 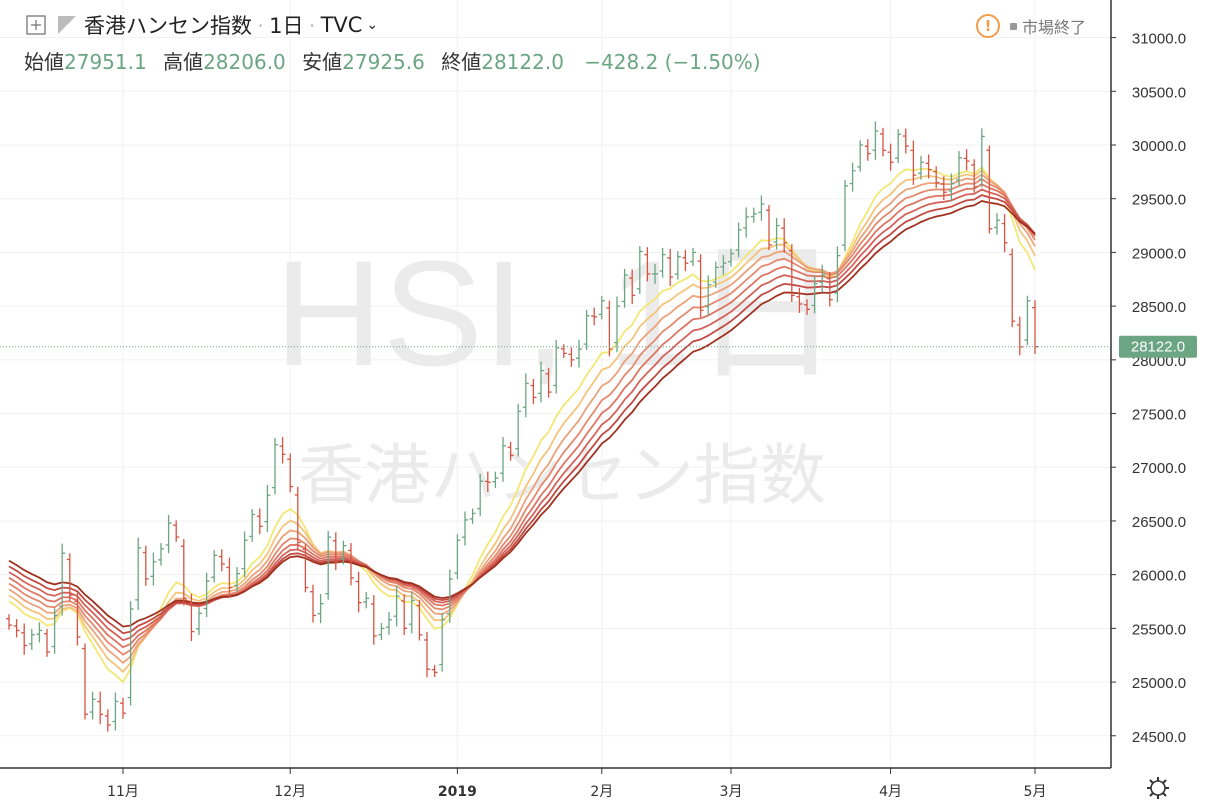 What do you see at coordinates (290, 792) in the screenshot?
I see `x-tick-label: 12月` at bounding box center [290, 792].